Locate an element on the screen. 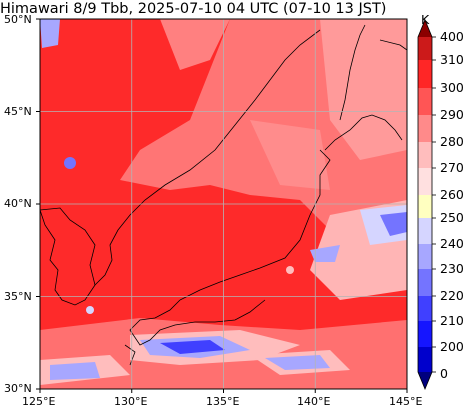  colorbar-tick-label: 240 is located at coordinates (452, 243).